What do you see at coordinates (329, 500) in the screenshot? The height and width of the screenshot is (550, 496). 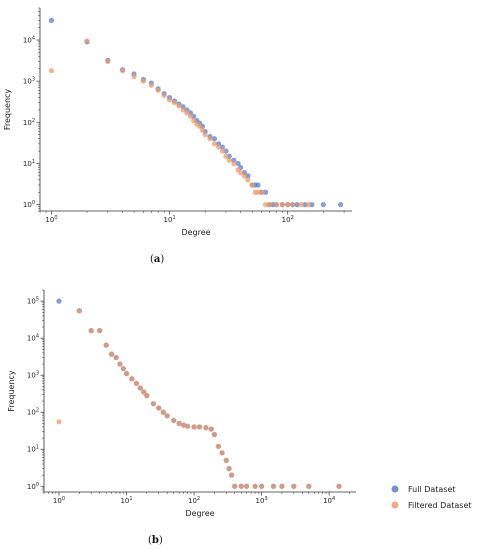 I see `x-tick-label: 104` at bounding box center [329, 500].